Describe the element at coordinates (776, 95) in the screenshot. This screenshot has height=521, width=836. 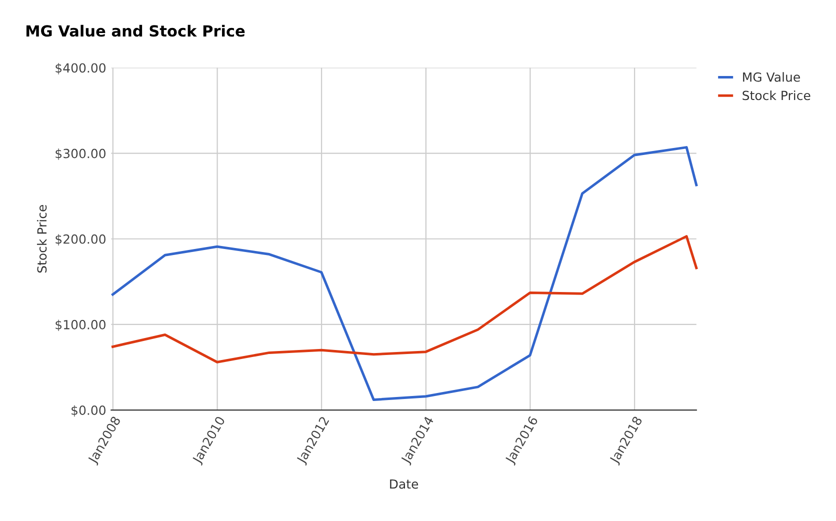
I see `legend-label: Stock Price` at that location.